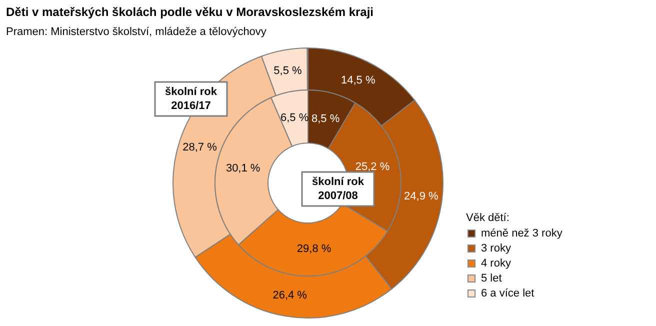  What do you see at coordinates (491, 278) in the screenshot?
I see `legend-label: 5 let` at bounding box center [491, 278].